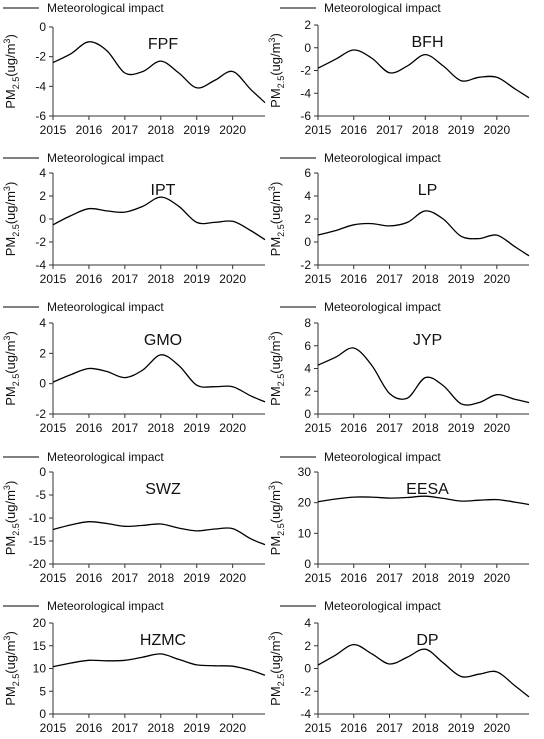 The image size is (544, 739). What do you see at coordinates (305, 116) in the screenshot?
I see `y-tick-label: -6` at bounding box center [305, 116].